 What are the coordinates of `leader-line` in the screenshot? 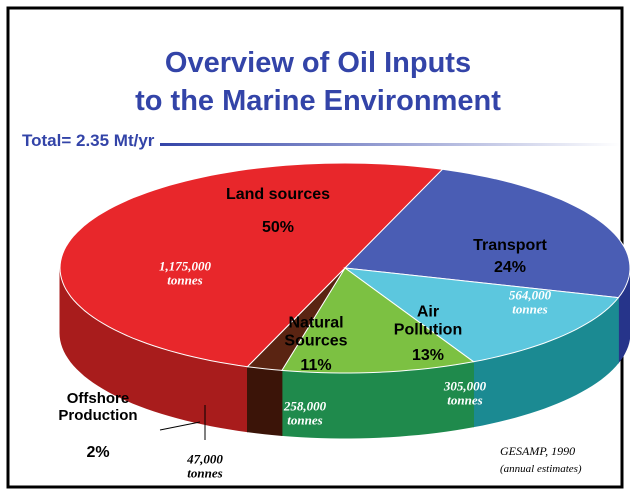 It's located at (180, 426).